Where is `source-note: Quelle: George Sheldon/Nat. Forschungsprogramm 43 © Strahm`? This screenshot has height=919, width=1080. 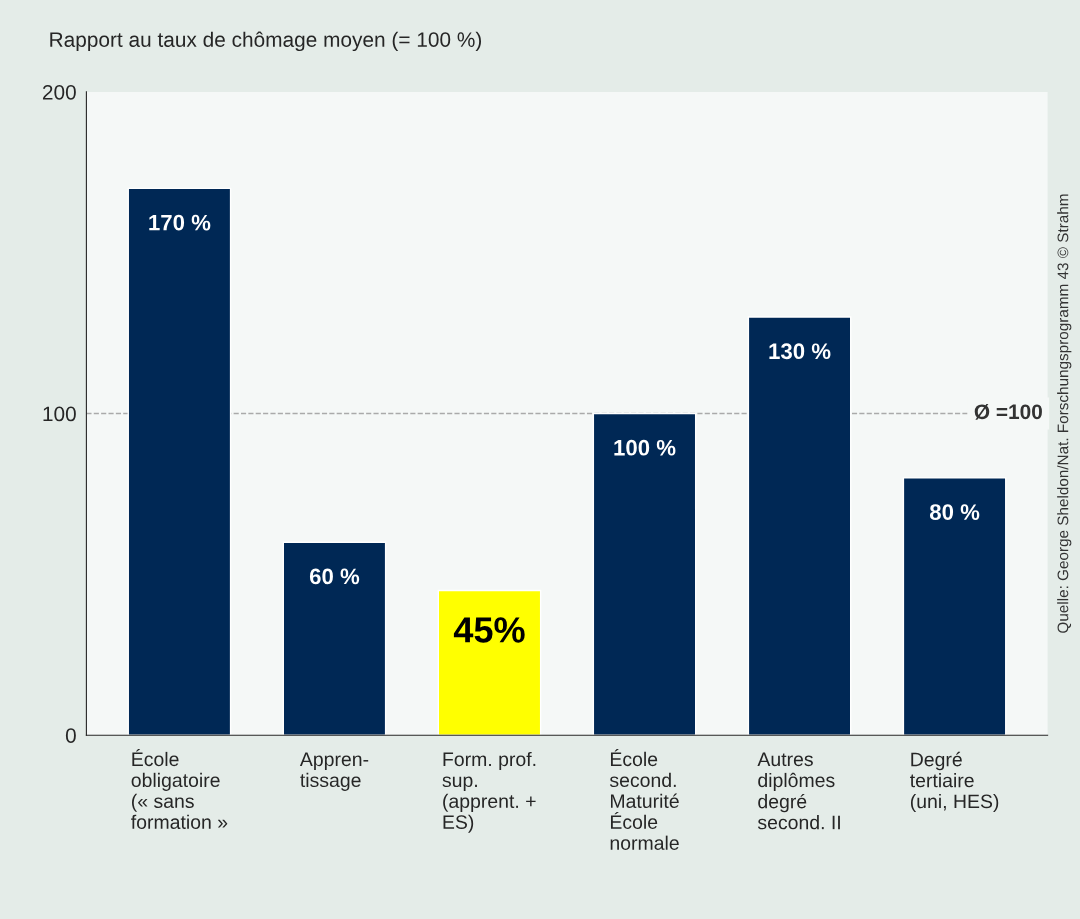 source-note: Quelle: George Sheldon/Nat. Forschungsprogramm 43 © Strahm is located at coordinates (1064, 413).